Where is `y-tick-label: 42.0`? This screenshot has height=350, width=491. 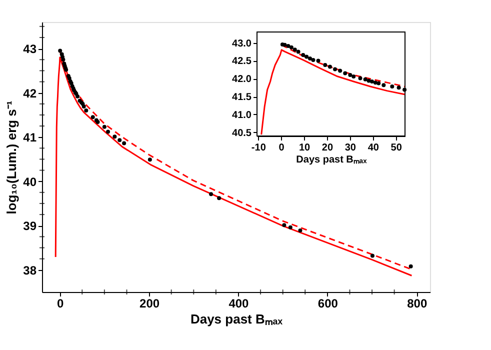 y-tick-label: 42.0 is located at coordinates (242, 80).